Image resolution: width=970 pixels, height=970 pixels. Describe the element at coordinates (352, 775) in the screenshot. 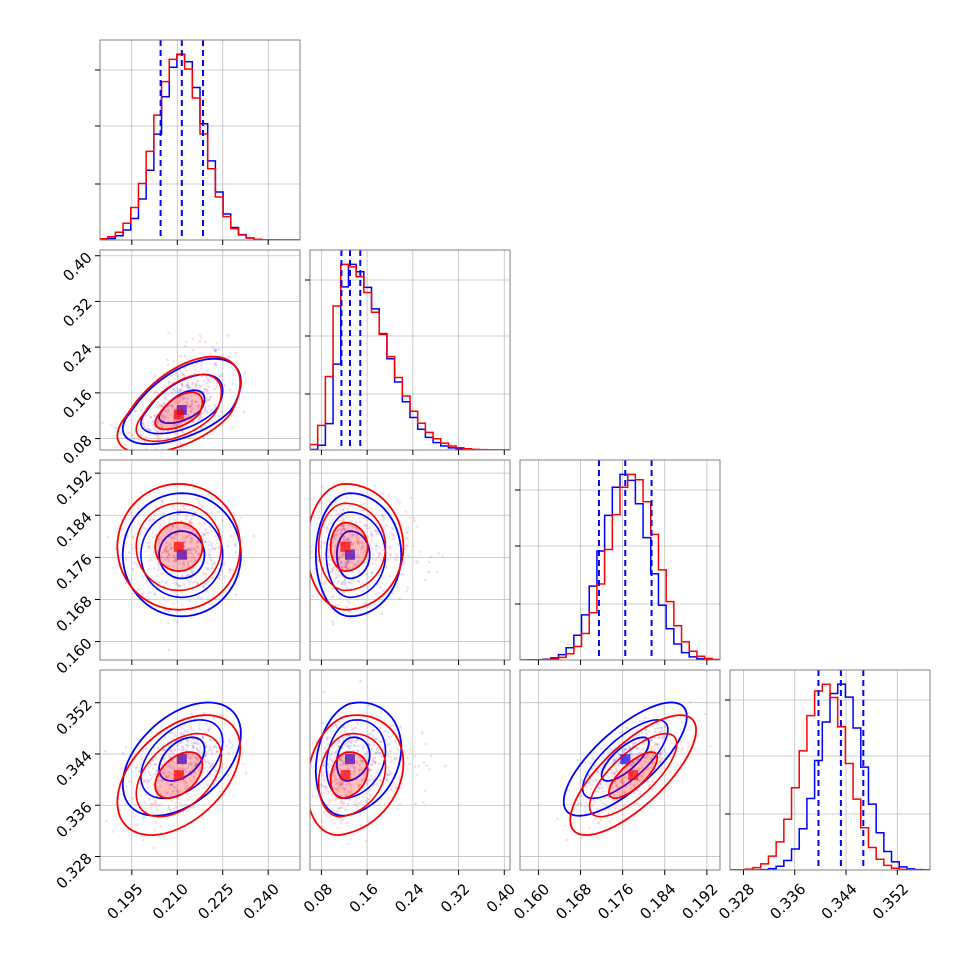

I see `contour-red` at that location.